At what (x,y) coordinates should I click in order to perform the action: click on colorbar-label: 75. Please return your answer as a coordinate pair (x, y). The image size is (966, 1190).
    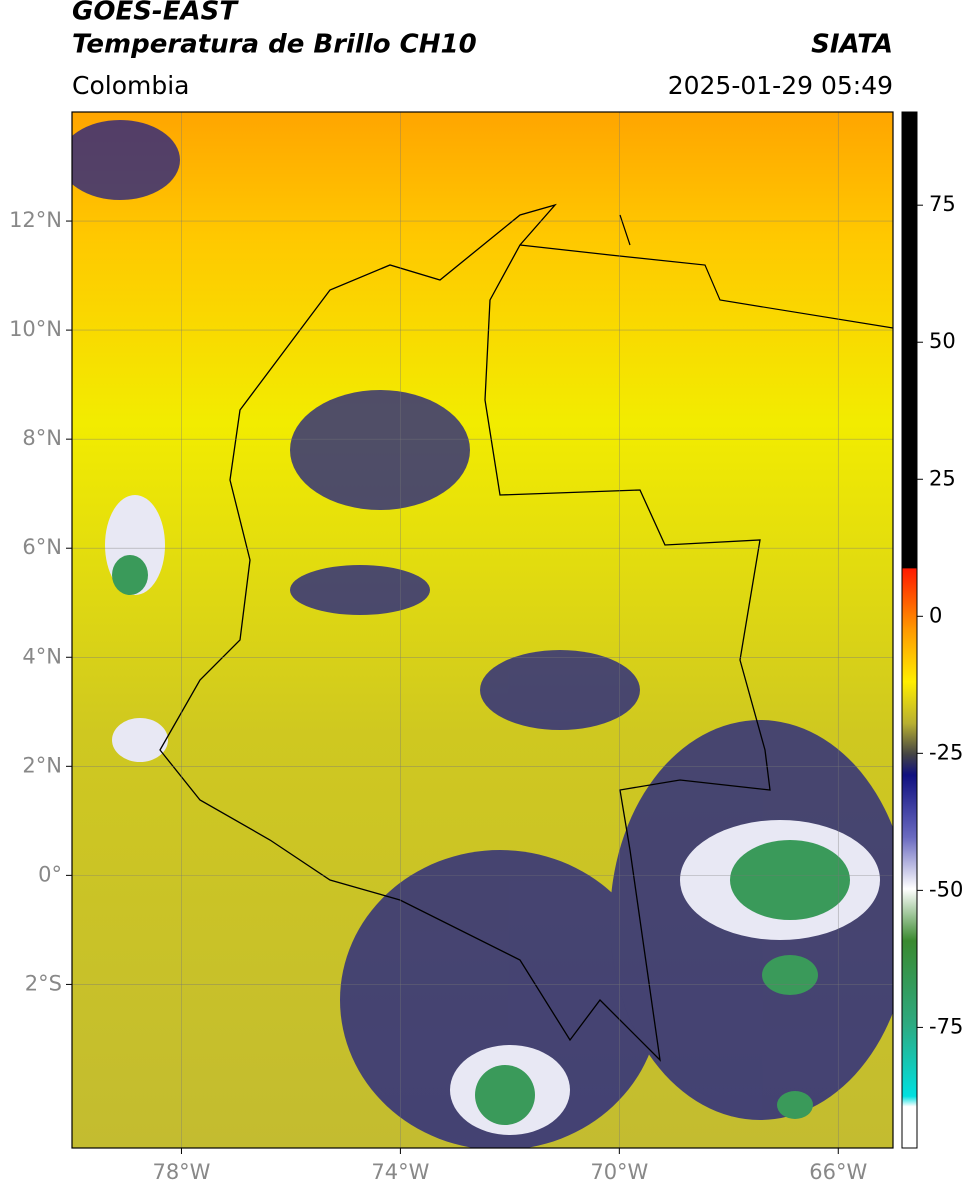
    Looking at the image, I should click on (942, 204).